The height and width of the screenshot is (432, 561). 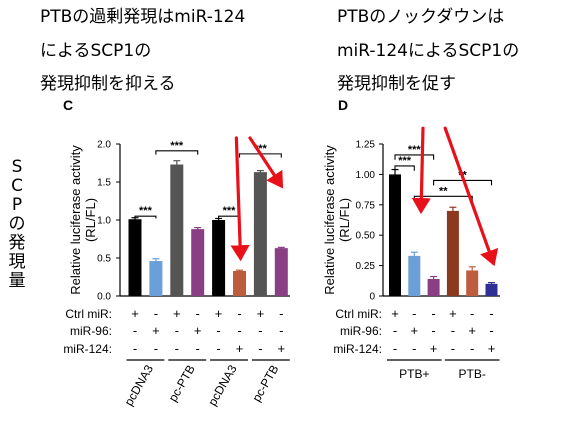 What do you see at coordinates (17, 243) in the screenshot?
I see `side-label-char: 発` at bounding box center [17, 243].